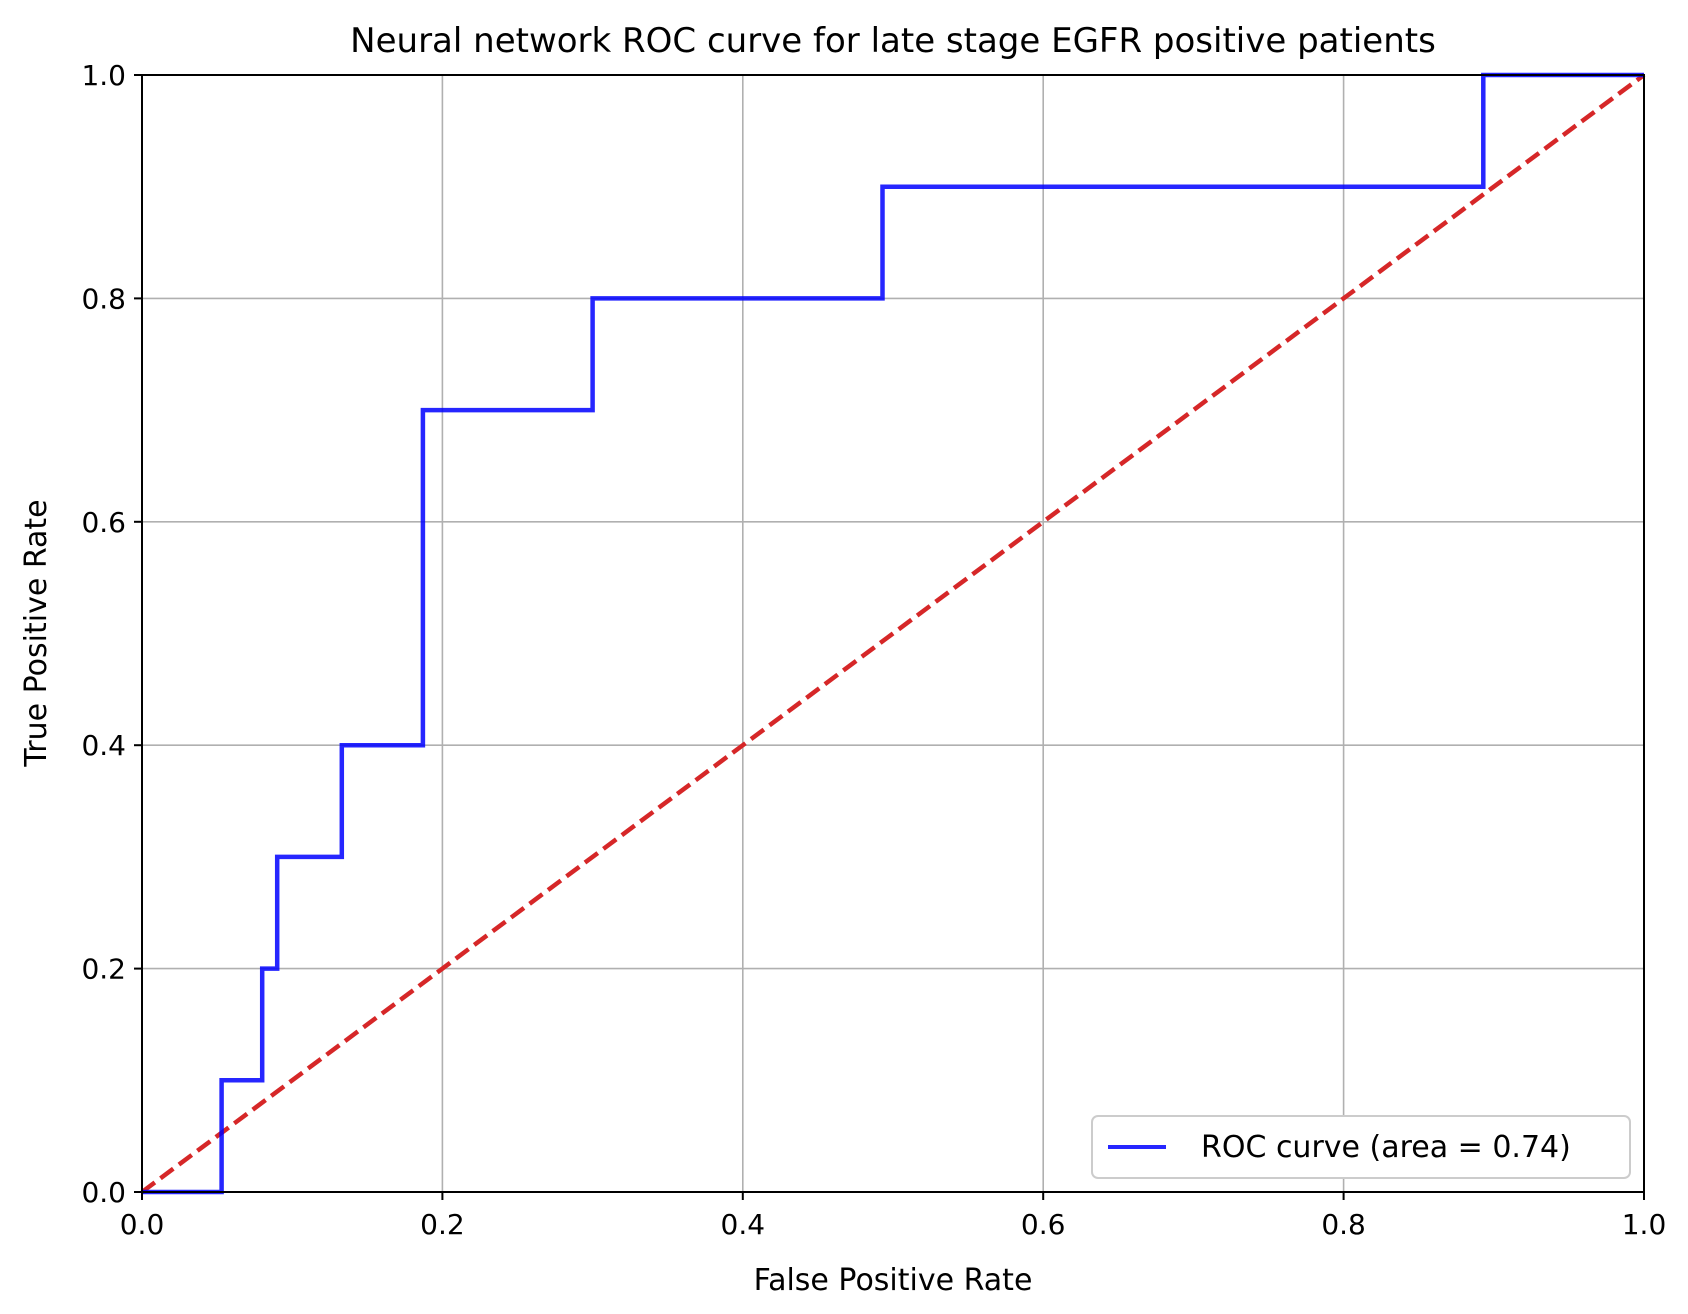 This screenshot has height=1314, width=1688. Describe the element at coordinates (442, 1224) in the screenshot. I see `x-tick-label-1: 0.2` at that location.